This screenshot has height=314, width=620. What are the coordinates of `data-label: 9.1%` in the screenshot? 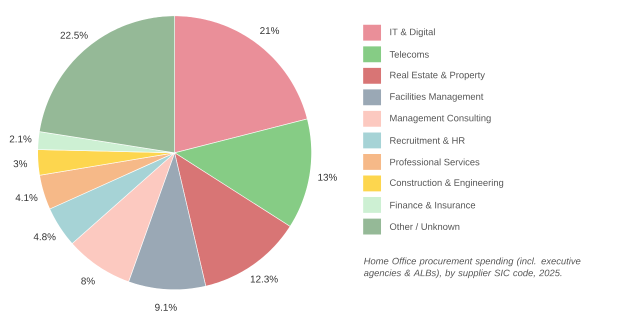 It's located at (166, 307).